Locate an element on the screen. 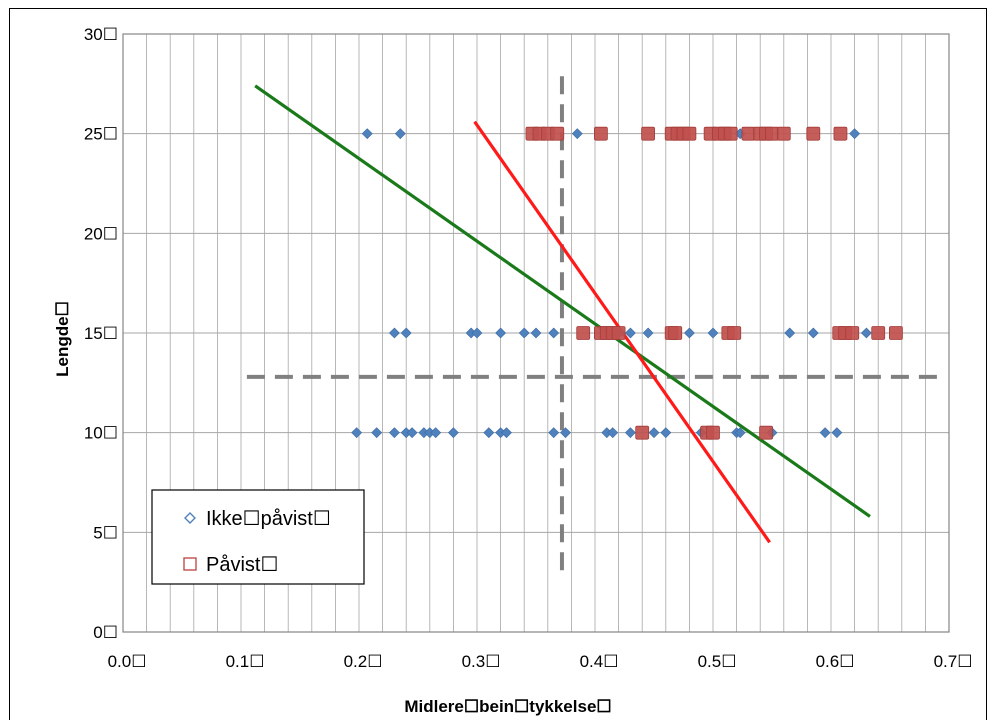 The image size is (997, 720). y-tick-label: 20☐ is located at coordinates (101, 233).